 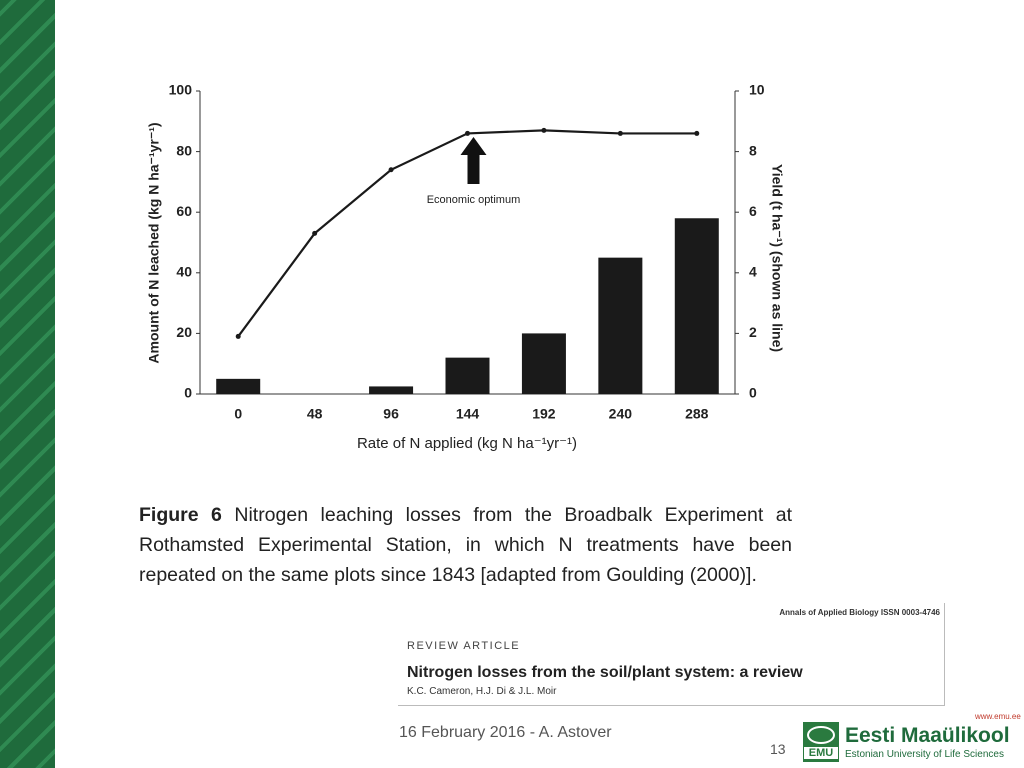 I want to click on logo-sub: Estonian University of Life Sciences, so click(x=924, y=754).